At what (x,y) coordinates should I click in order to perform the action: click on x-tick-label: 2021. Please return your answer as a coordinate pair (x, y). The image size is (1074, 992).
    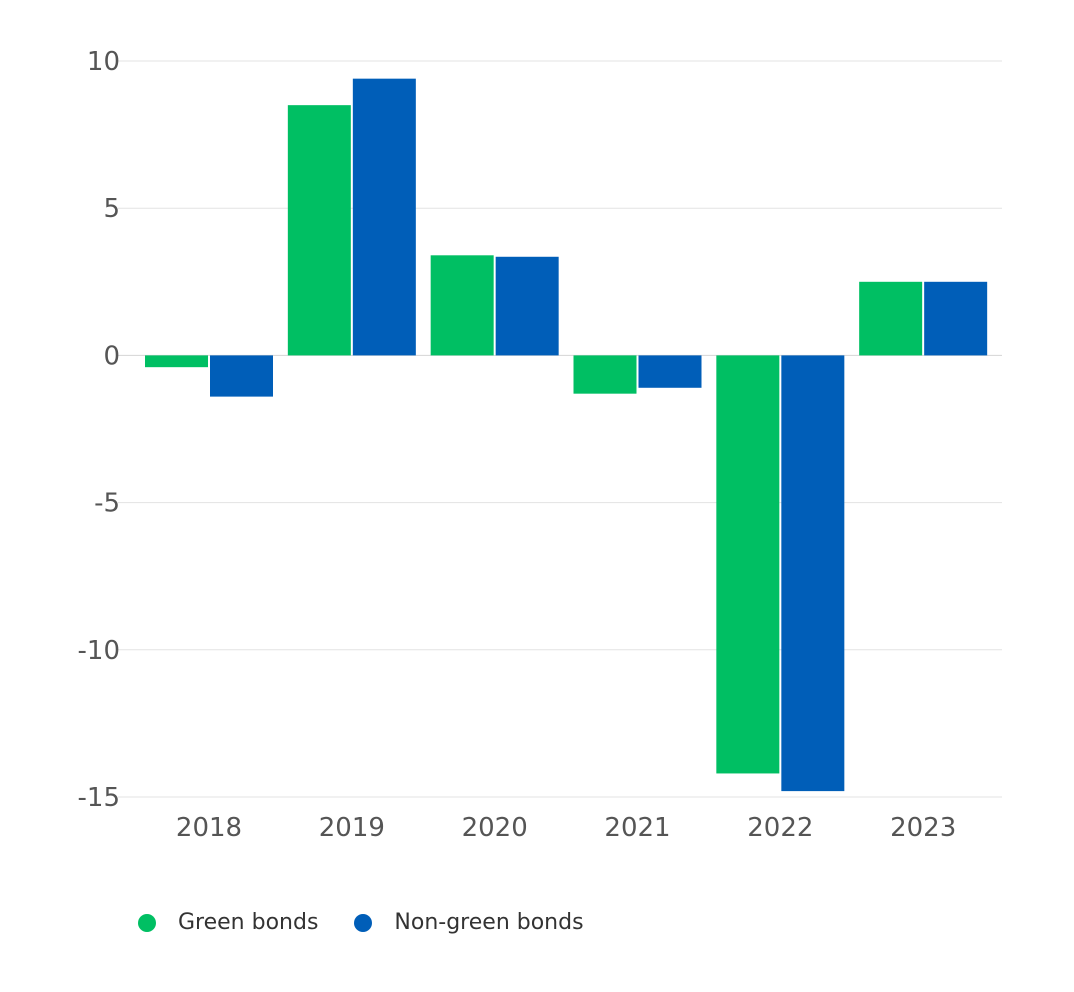
    Looking at the image, I should click on (637, 828).